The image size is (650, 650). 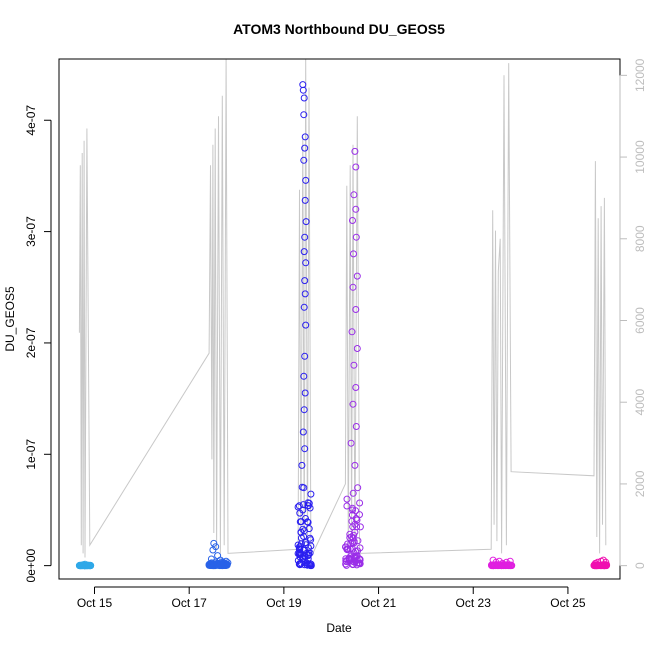 I want to click on x-tick-label: Oct 25, so click(x=568, y=603).